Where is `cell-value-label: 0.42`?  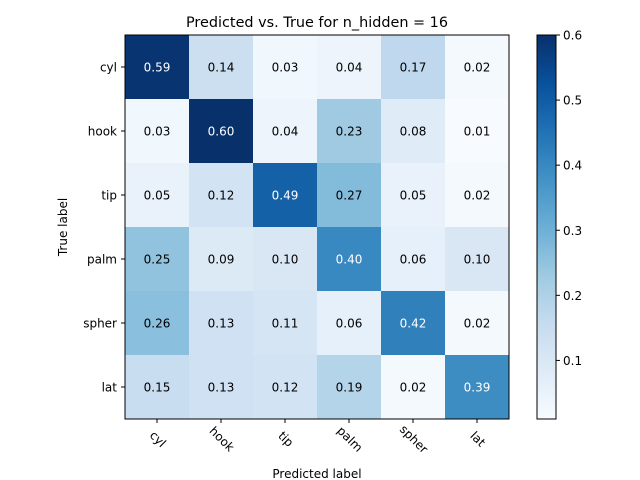 cell-value-label: 0.42 is located at coordinates (413, 324).